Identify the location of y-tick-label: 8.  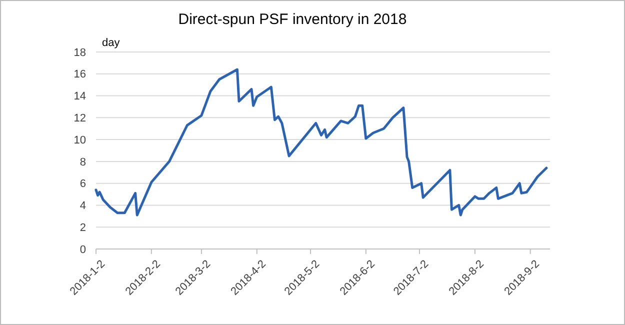
(83, 162).